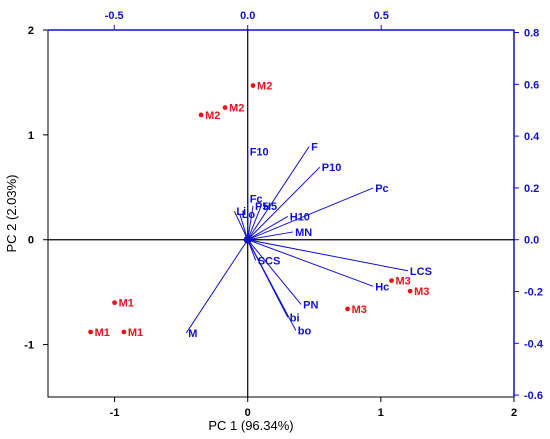 This screenshot has height=439, width=550. Describe the element at coordinates (31, 31) in the screenshot. I see `y-tick-label: 2` at that location.